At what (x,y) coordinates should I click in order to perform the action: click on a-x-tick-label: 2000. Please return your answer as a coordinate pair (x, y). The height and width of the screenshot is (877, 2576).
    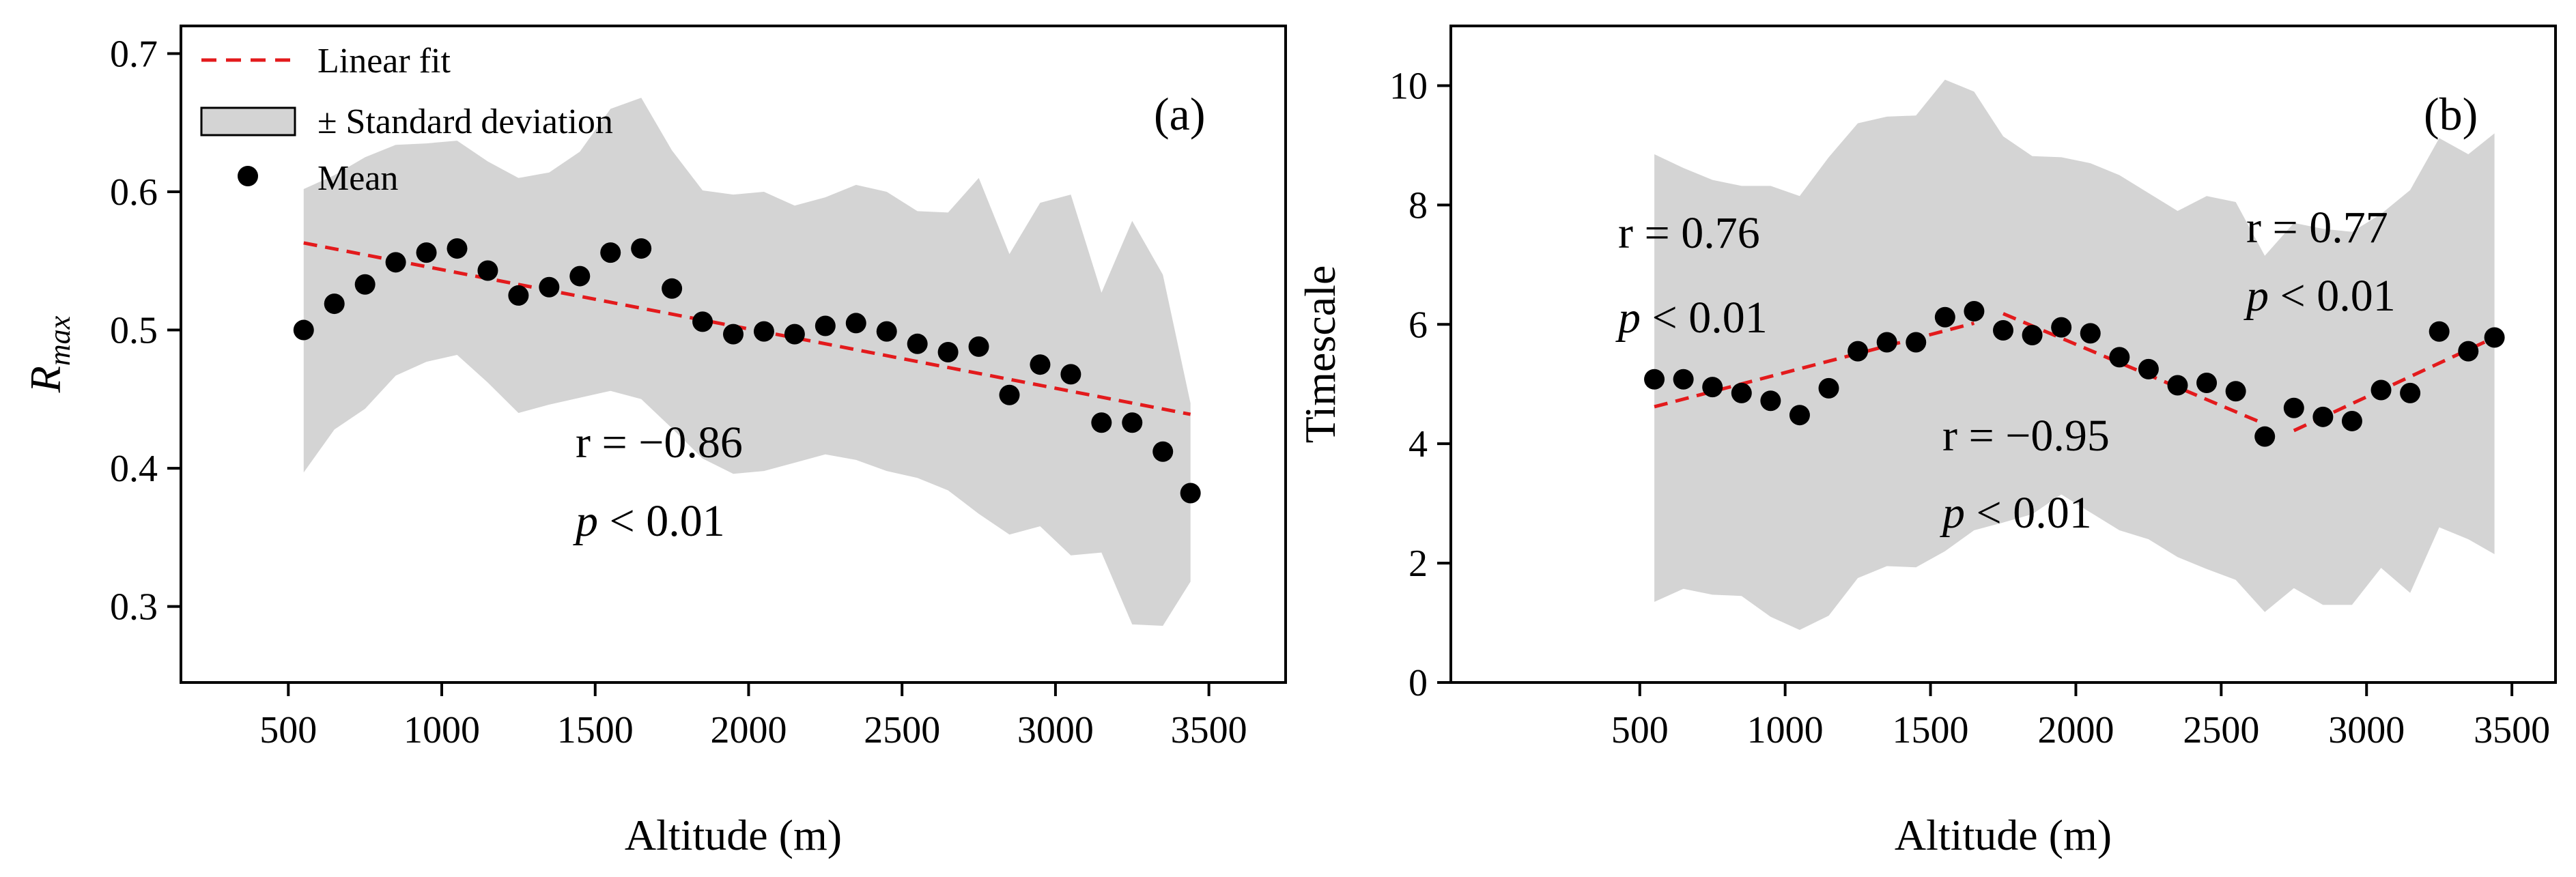
    Looking at the image, I should click on (748, 730).